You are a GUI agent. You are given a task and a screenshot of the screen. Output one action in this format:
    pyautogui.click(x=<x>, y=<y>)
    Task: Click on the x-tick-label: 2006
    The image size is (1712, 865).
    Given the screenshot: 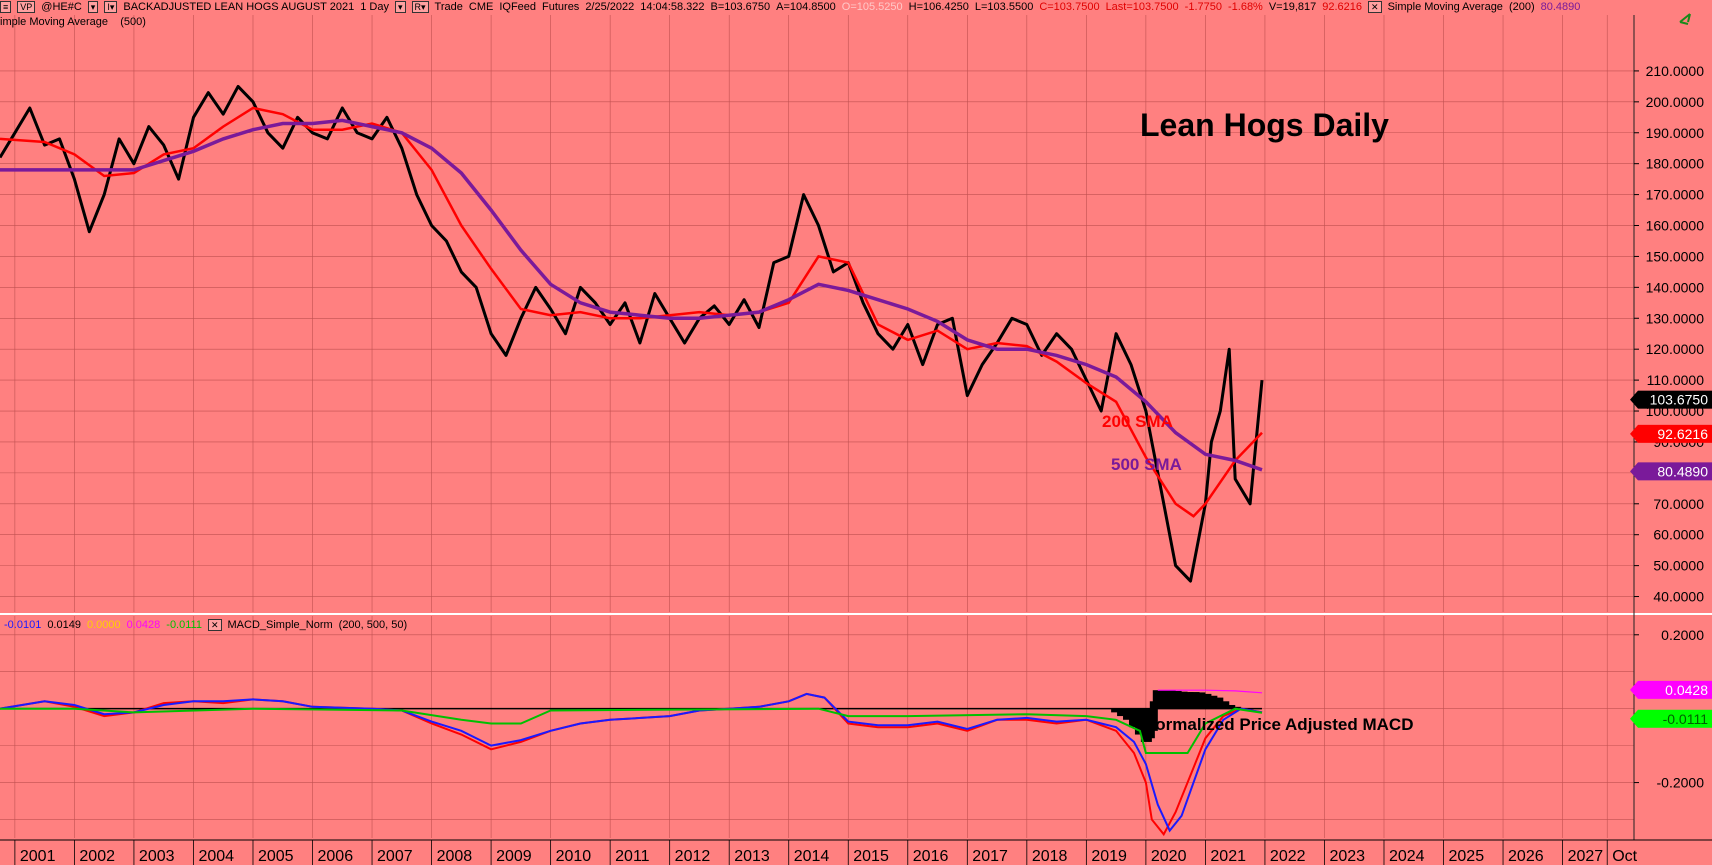 What is the action you would take?
    pyautogui.click(x=336, y=856)
    